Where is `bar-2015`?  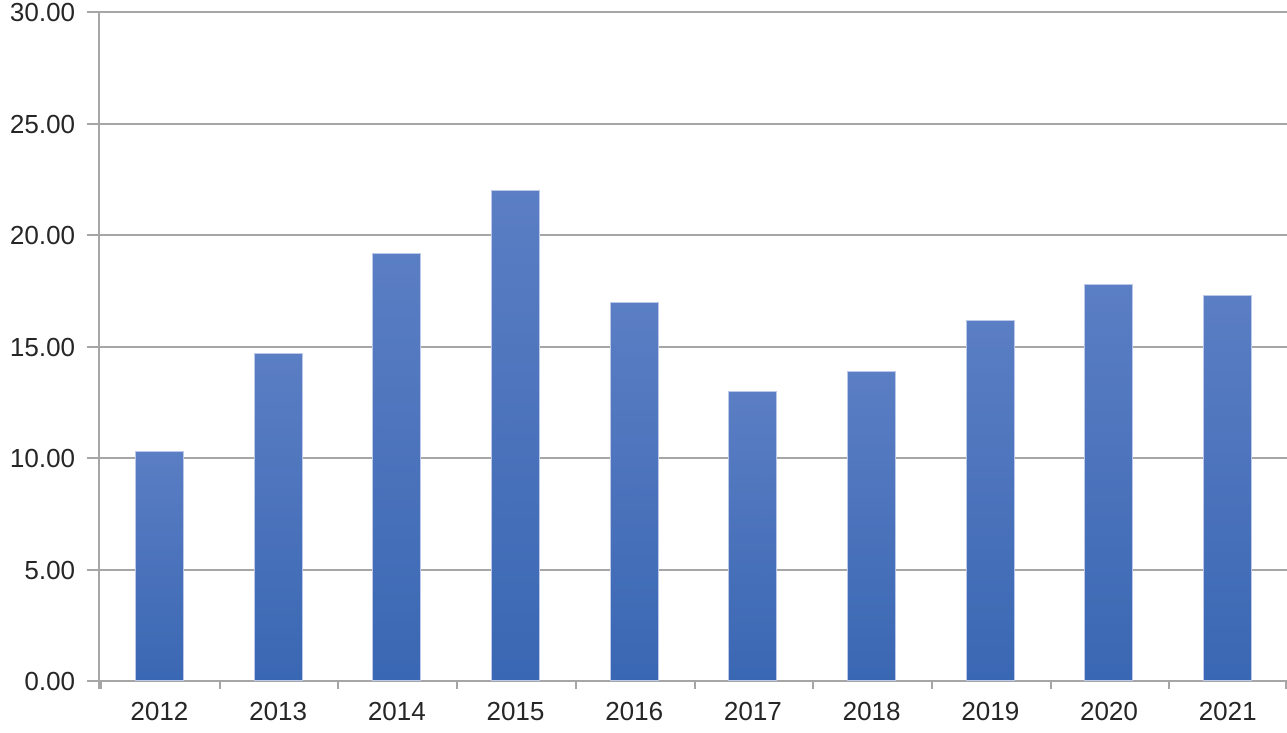 bar-2015 is located at coordinates (515, 435).